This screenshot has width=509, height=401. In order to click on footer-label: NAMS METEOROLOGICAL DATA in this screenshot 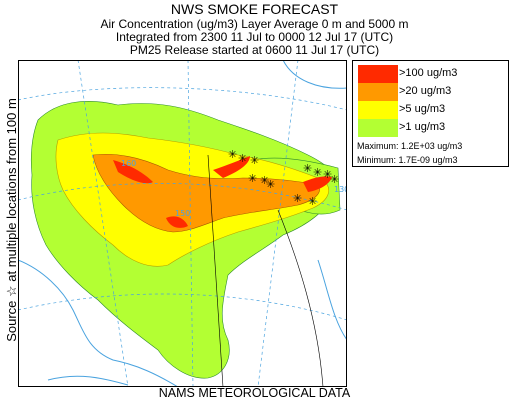, I will do `click(254, 393)`.